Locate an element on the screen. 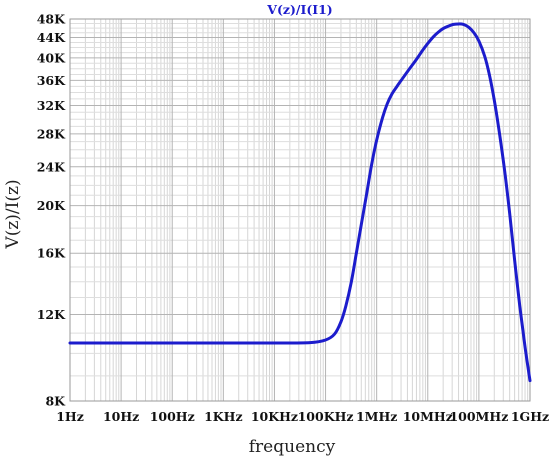 This screenshot has height=464, width=550. y-tick-label: 32K is located at coordinates (51, 105).